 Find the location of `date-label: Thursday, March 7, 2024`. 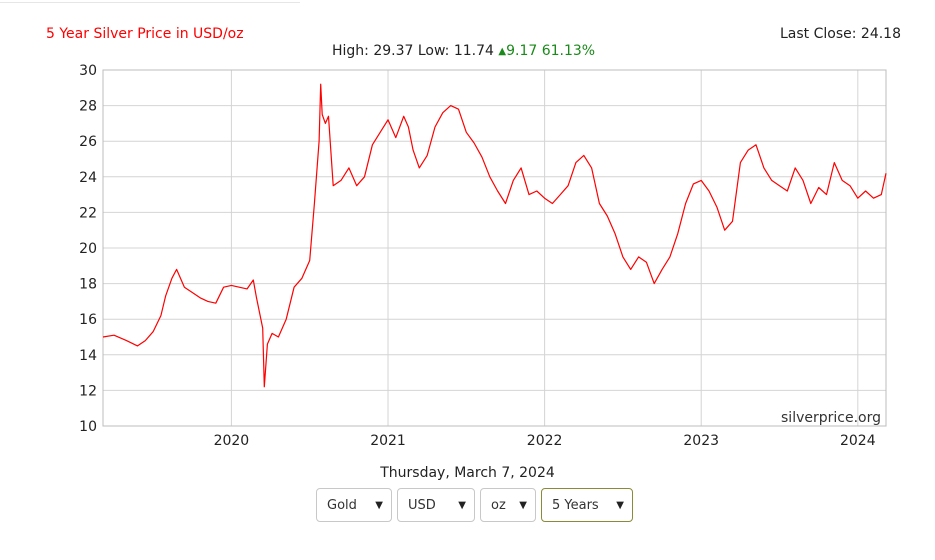

date-label: Thursday, March 7, 2024 is located at coordinates (467, 473).